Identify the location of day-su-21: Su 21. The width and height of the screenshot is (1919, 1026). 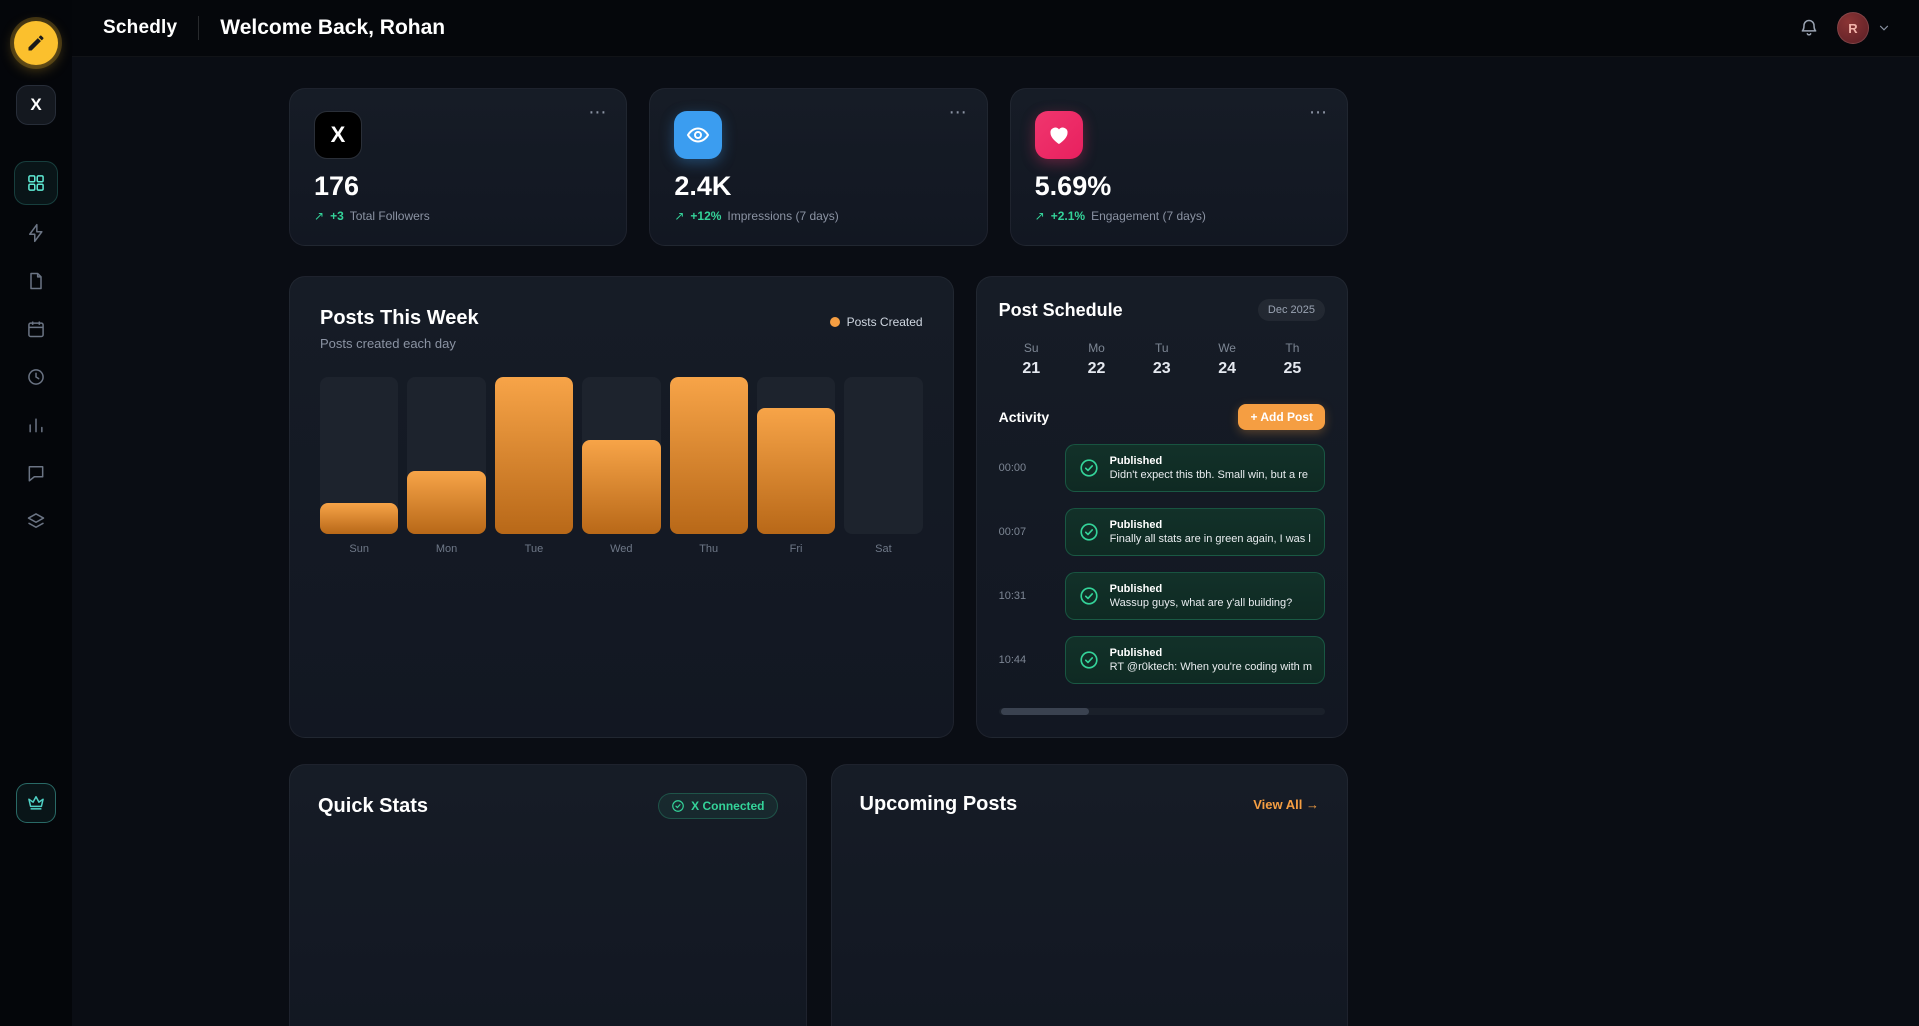
(1031, 359).